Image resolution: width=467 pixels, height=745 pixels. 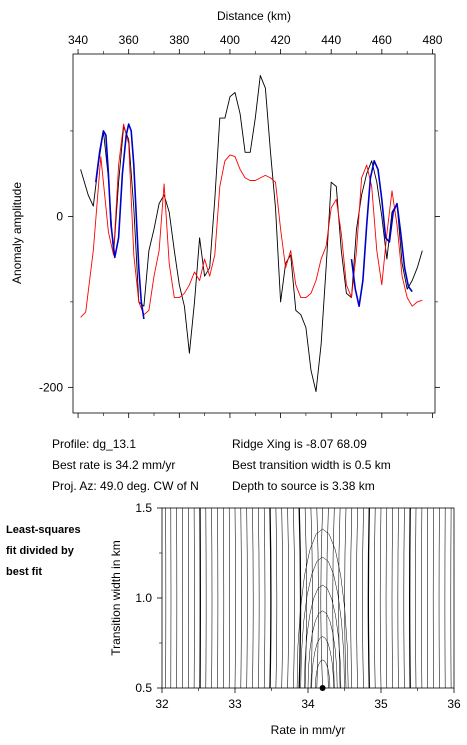 I want to click on side-note: Least-squares fit divided by best fit, so click(x=43, y=551).